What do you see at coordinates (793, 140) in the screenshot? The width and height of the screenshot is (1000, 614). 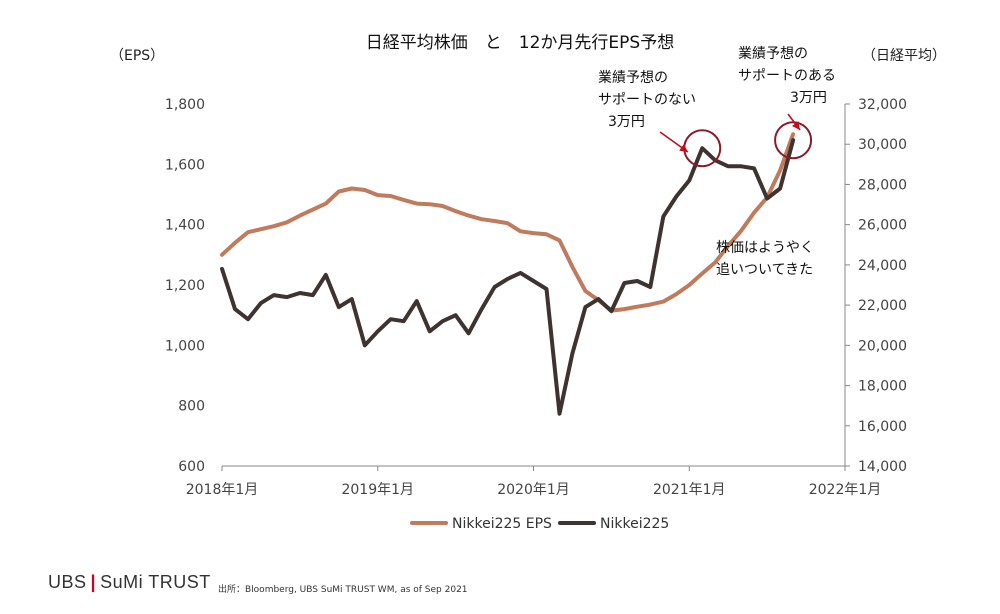 I see `highlight-circle` at bounding box center [793, 140].